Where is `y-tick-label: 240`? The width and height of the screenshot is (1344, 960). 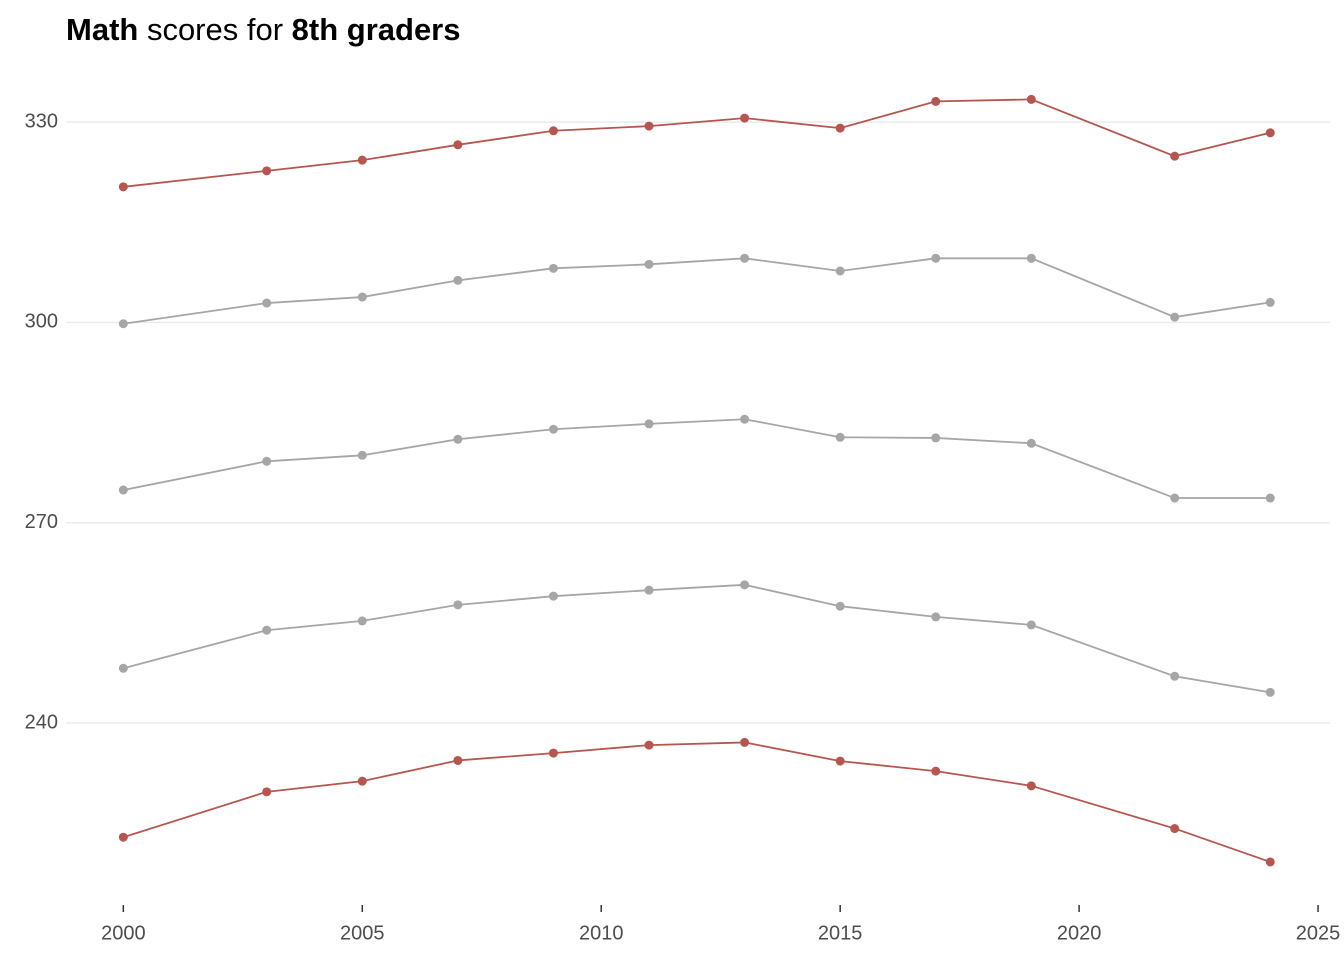
y-tick-label: 240 is located at coordinates (41, 722).